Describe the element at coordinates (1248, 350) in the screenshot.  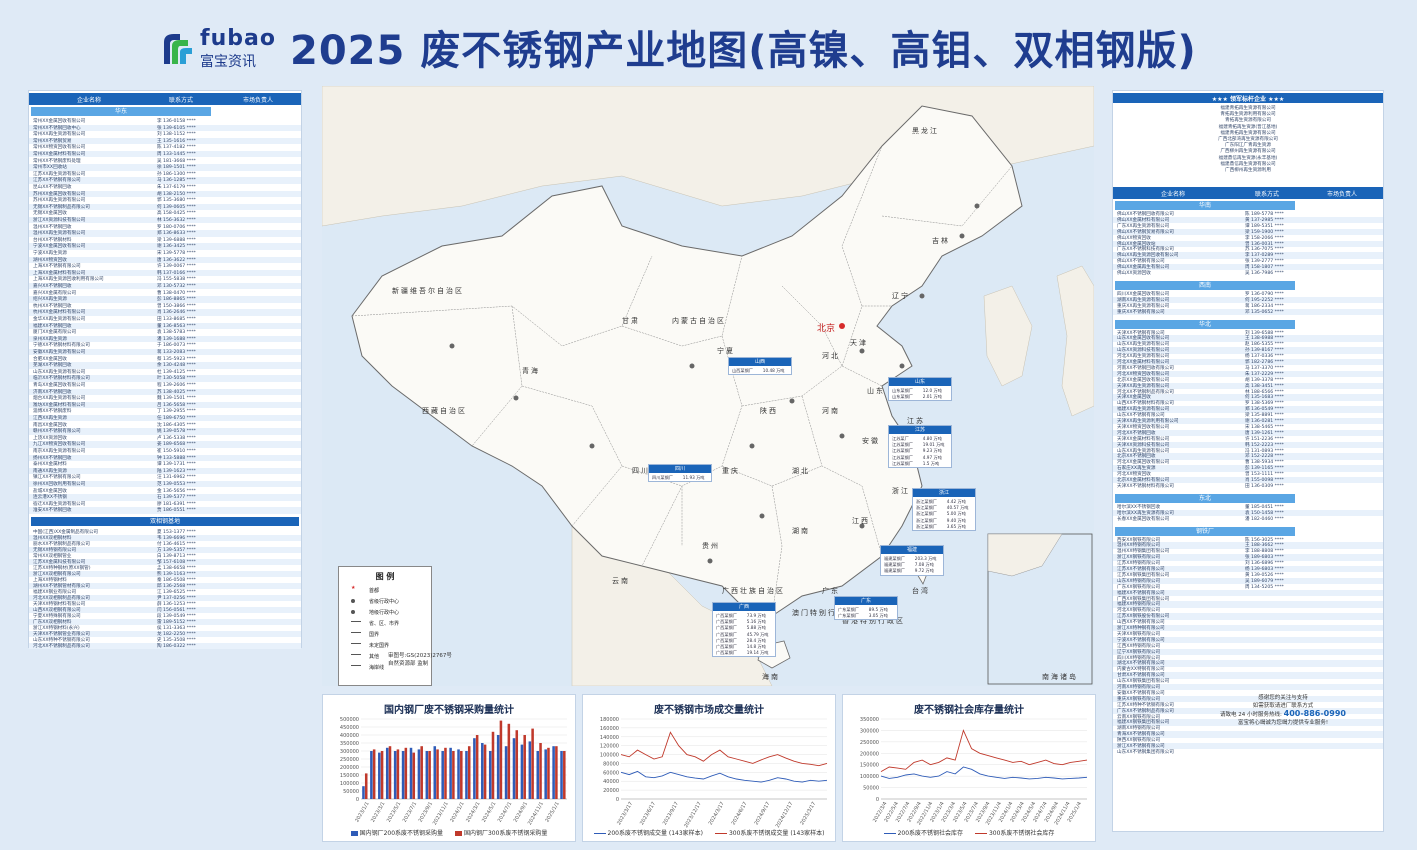
I see `table-row: 山东XX资源科技有限公司 孙 139-8167 ****` at that location.